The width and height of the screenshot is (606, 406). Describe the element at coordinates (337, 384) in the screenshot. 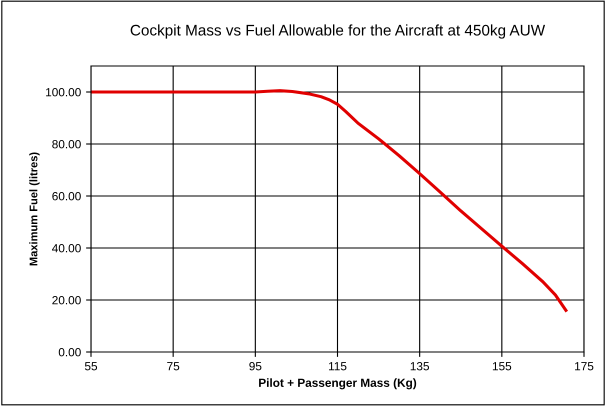

I see `x-axis-title: Pilot + Passenger Mass (Kg)` at that location.